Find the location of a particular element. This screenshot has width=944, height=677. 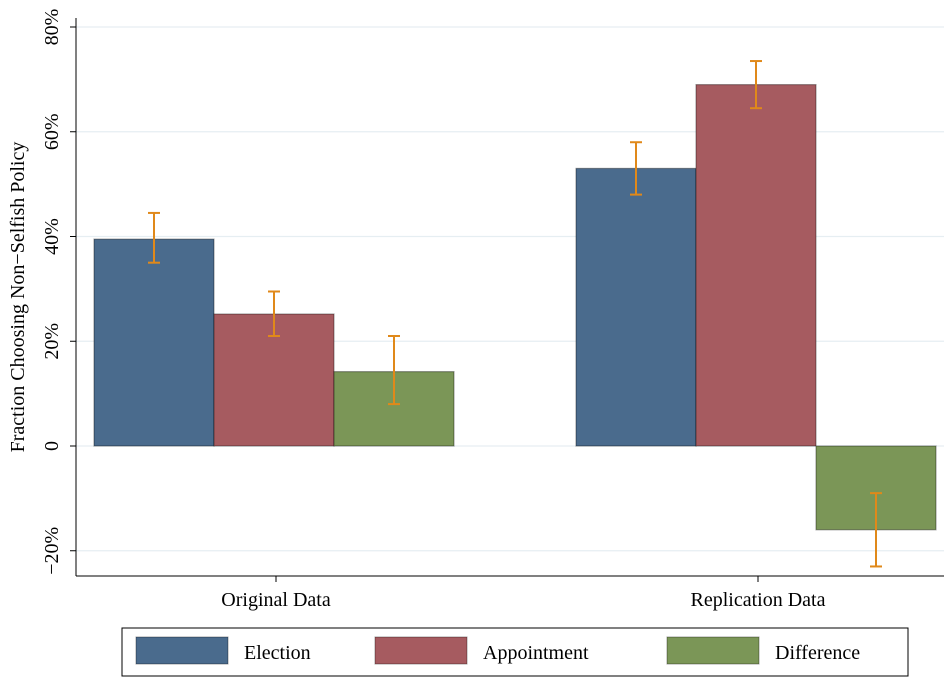

x-tick-label: Replication Data is located at coordinates (758, 600).